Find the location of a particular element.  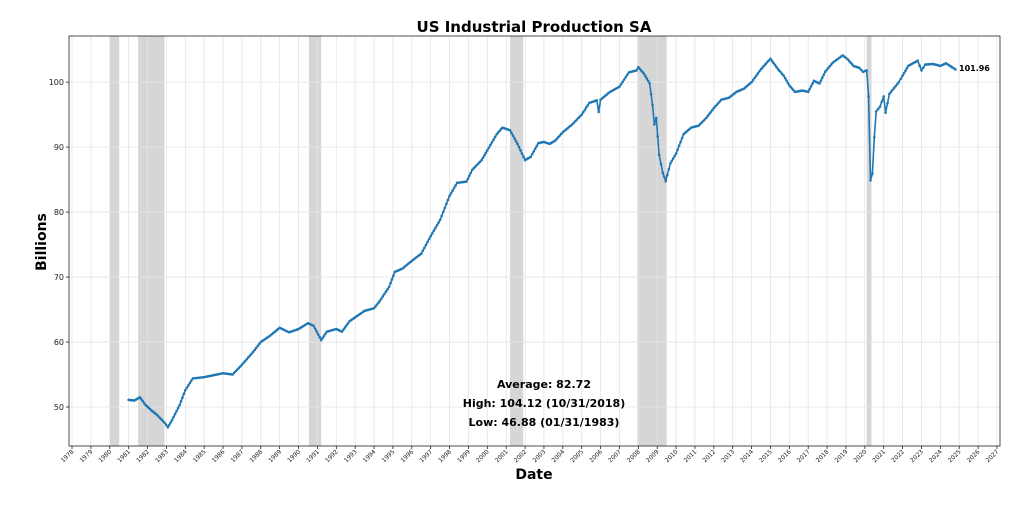

x-tick-label: 2021 is located at coordinates (879, 456).